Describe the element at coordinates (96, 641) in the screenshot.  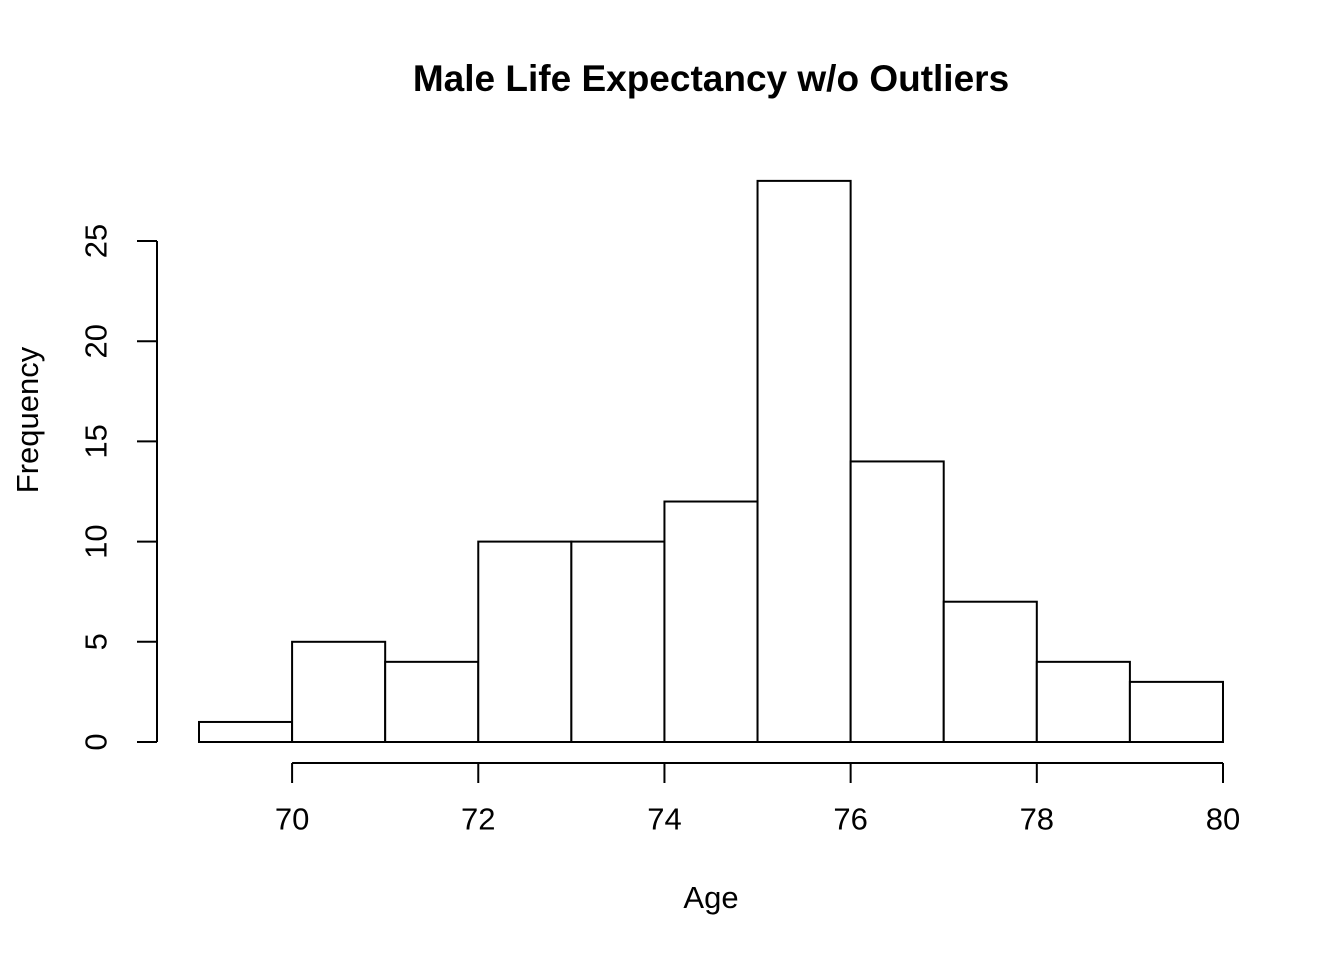
I see `y-tick-label: 5` at that location.